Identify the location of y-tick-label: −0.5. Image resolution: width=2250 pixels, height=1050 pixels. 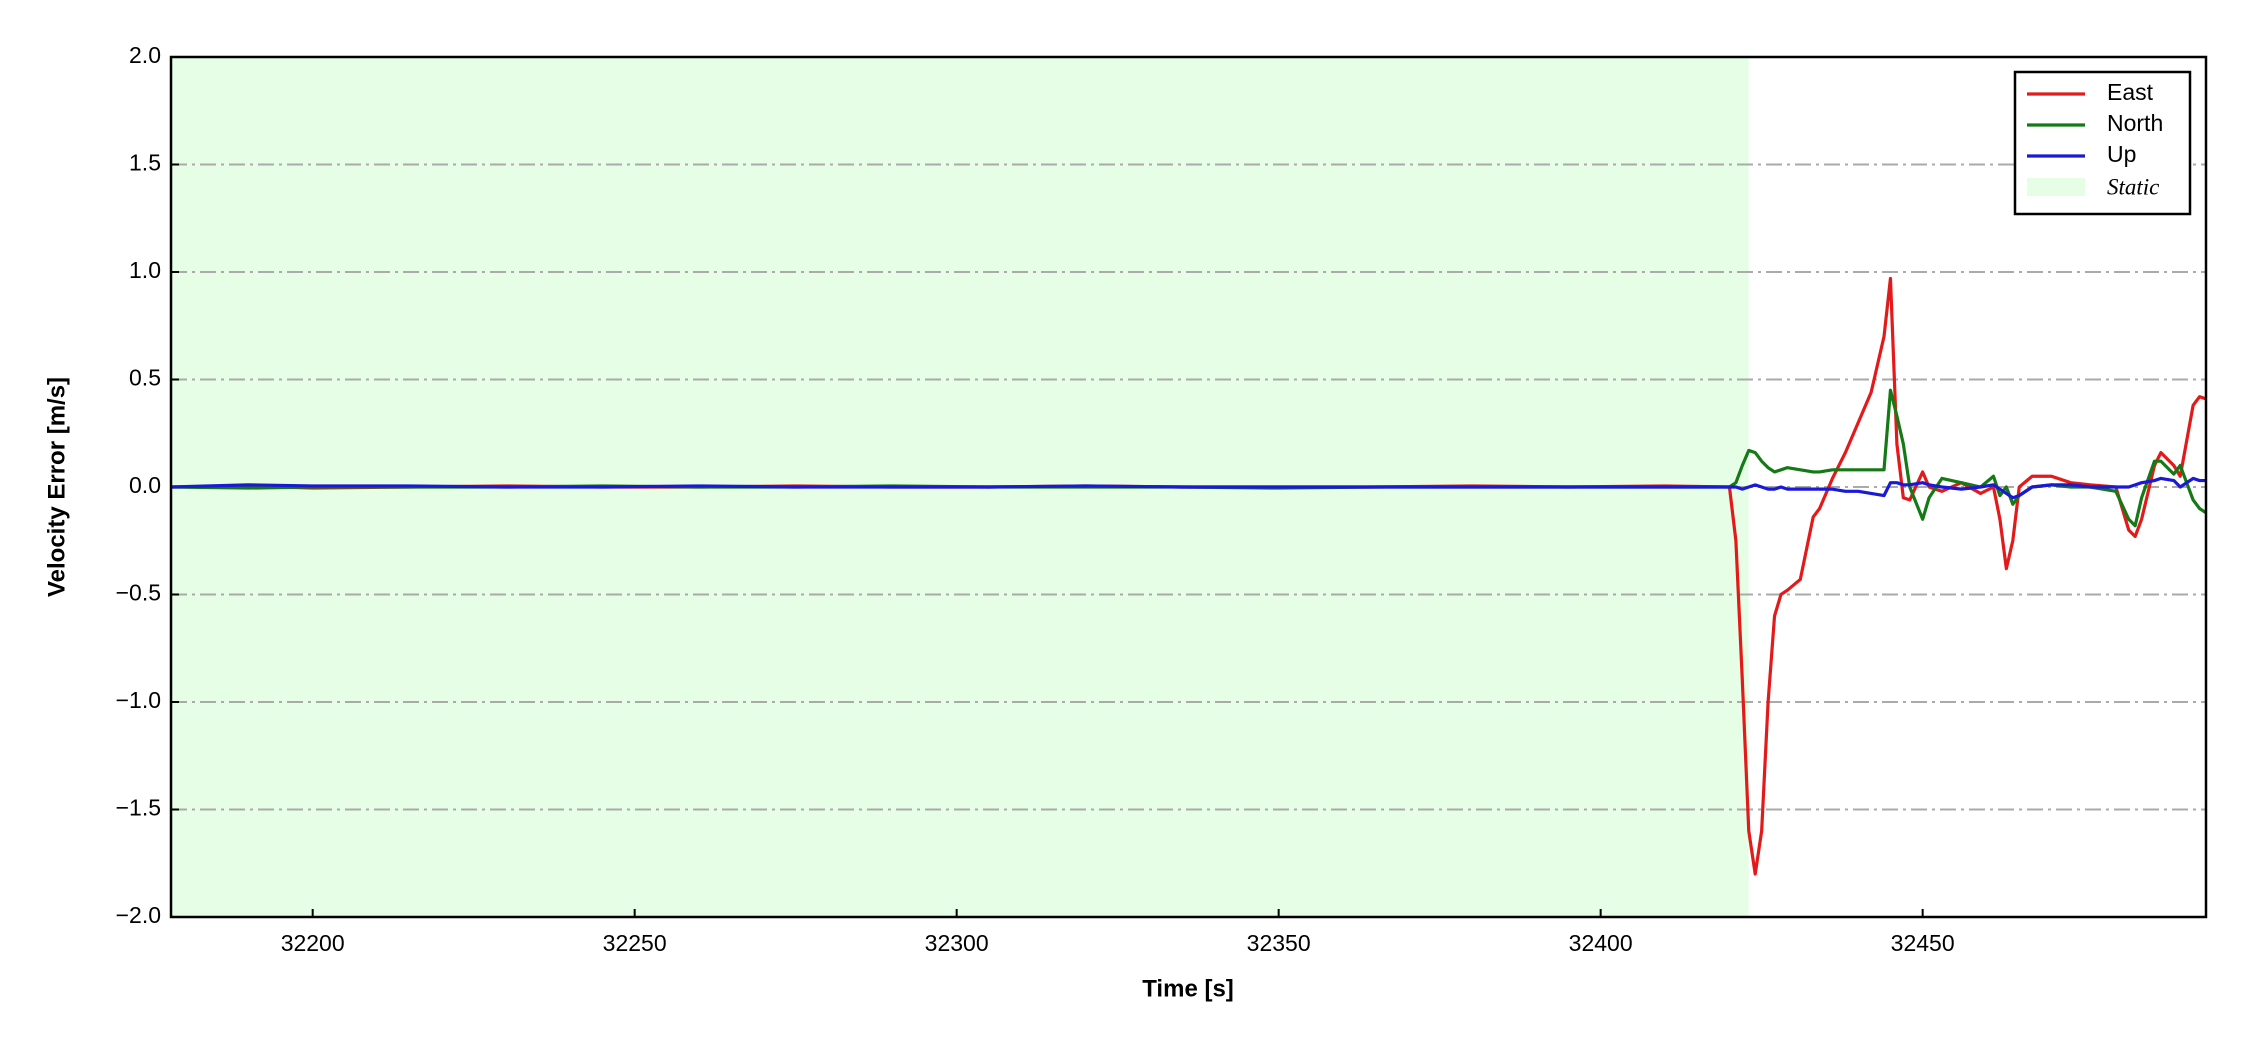
(138, 593).